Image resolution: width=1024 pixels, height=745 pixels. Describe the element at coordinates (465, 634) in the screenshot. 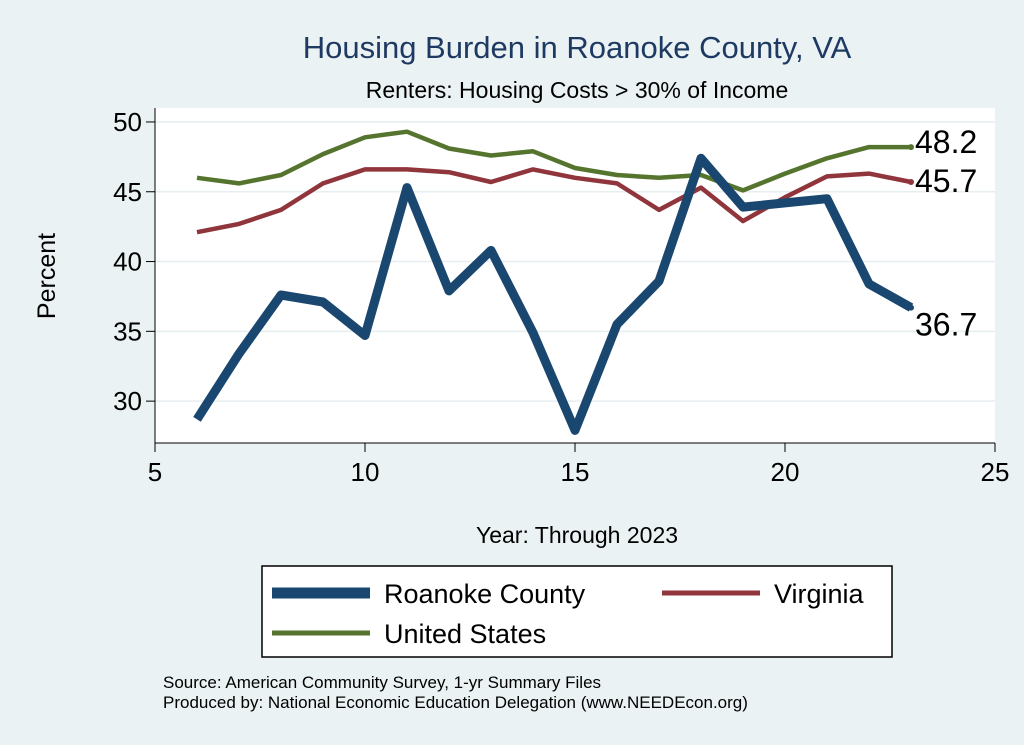

I see `legend-label-us: United States` at that location.